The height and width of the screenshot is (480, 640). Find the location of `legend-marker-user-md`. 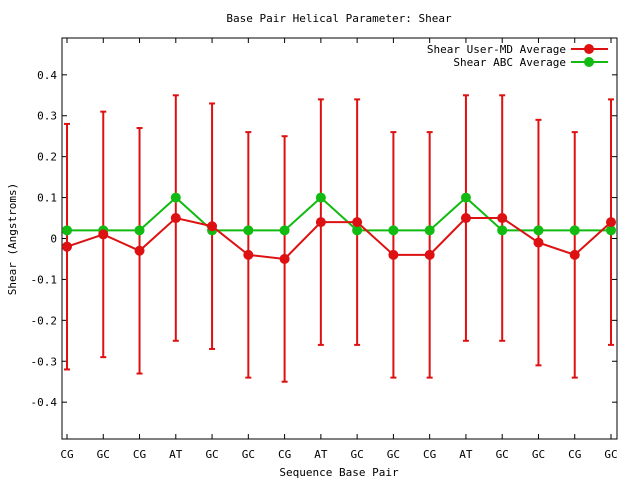

legend-marker-user-md is located at coordinates (589, 49).